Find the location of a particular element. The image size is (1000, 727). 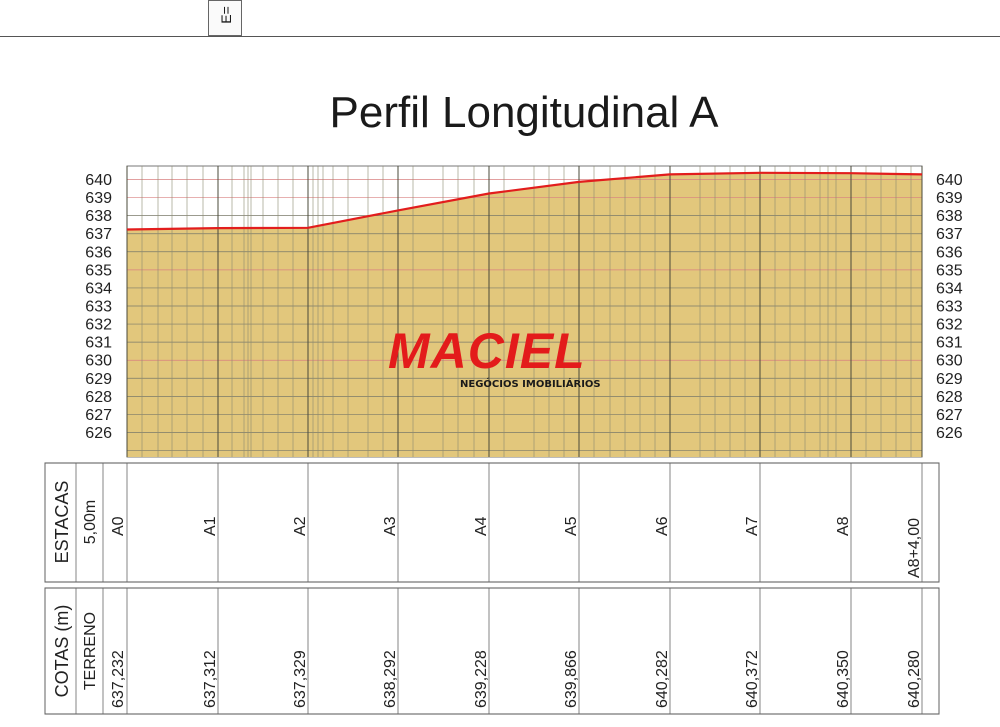

cota-value-A2: 637,329 is located at coordinates (300, 679).